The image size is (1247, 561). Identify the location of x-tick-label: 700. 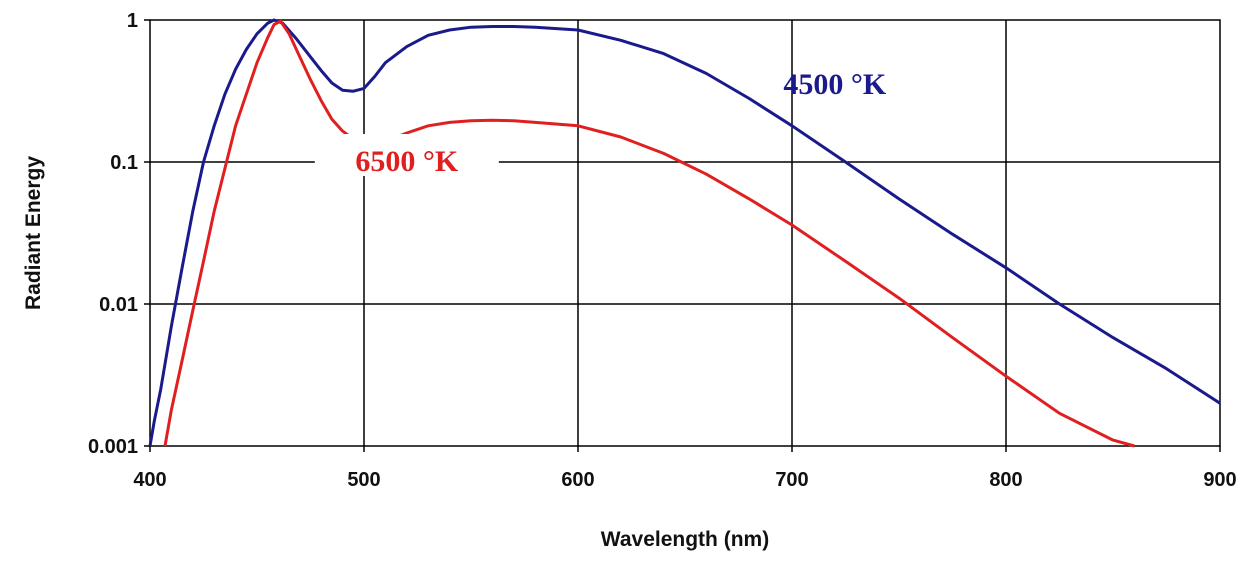
(791, 480).